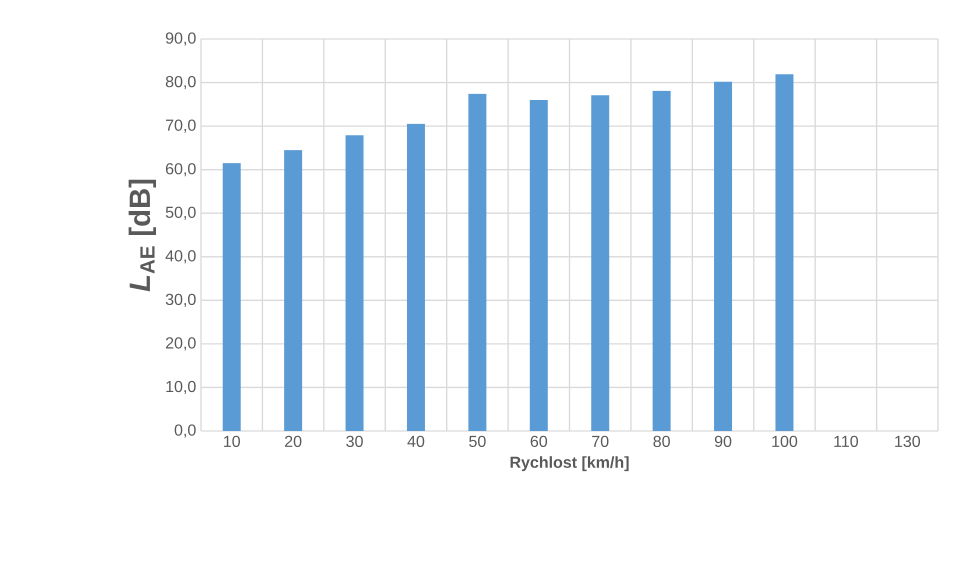 This screenshot has width=956, height=569. Describe the element at coordinates (181, 83) in the screenshot. I see `y-tick-label: 80,0` at that location.